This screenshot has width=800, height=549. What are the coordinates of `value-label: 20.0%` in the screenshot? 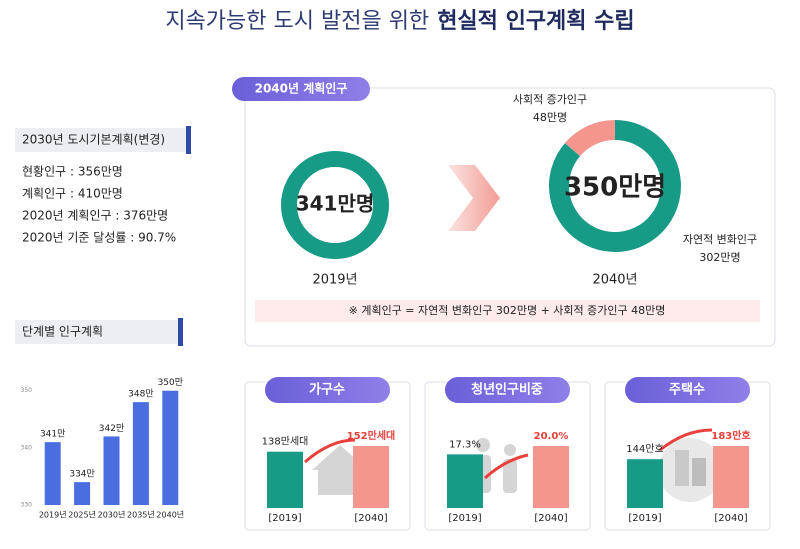 It's located at (551, 436).